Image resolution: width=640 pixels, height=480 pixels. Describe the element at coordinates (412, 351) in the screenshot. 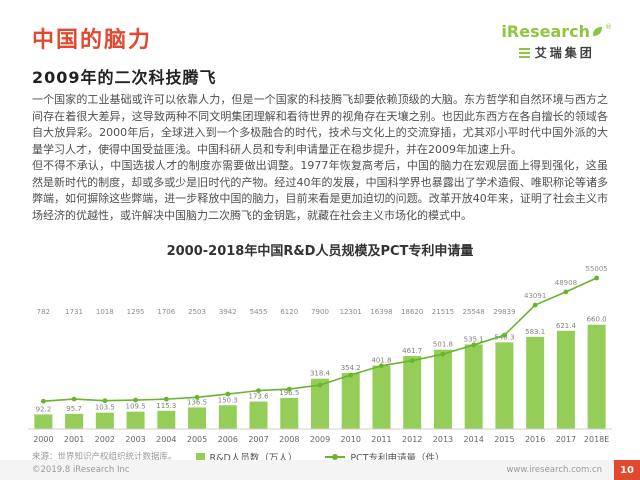

I see `svg-text: 461.7` at that location.